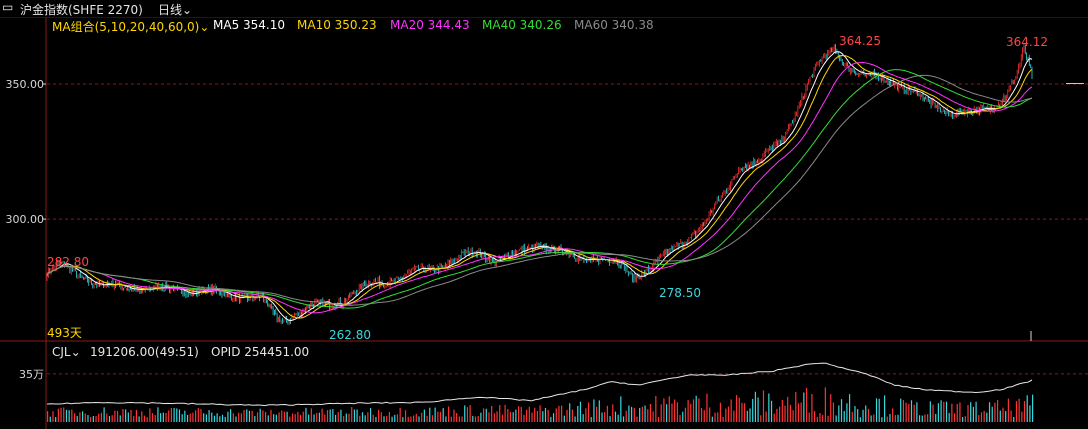  Describe the element at coordinates (66, 352) in the screenshot. I see `volume-indicator-selector: CJL⌄` at that location.